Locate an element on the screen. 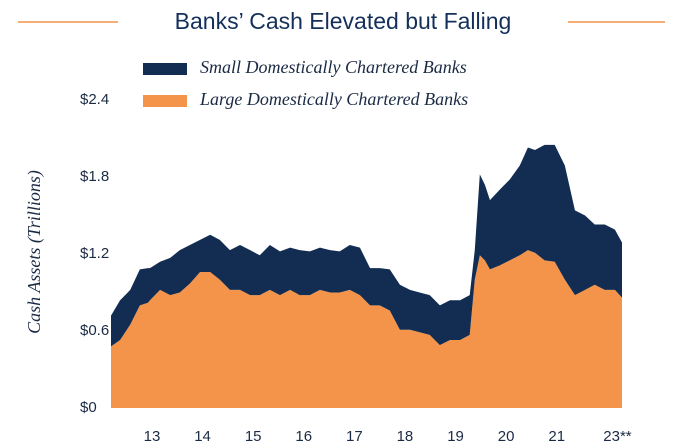 The height and width of the screenshot is (444, 673). x-tick-label: 13 is located at coordinates (152, 436).